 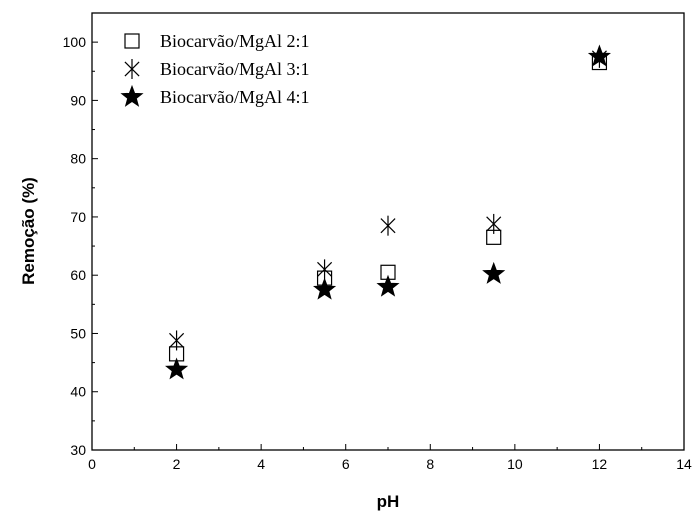 What do you see at coordinates (515, 464) in the screenshot?
I see `x-tick-label: 10` at bounding box center [515, 464].